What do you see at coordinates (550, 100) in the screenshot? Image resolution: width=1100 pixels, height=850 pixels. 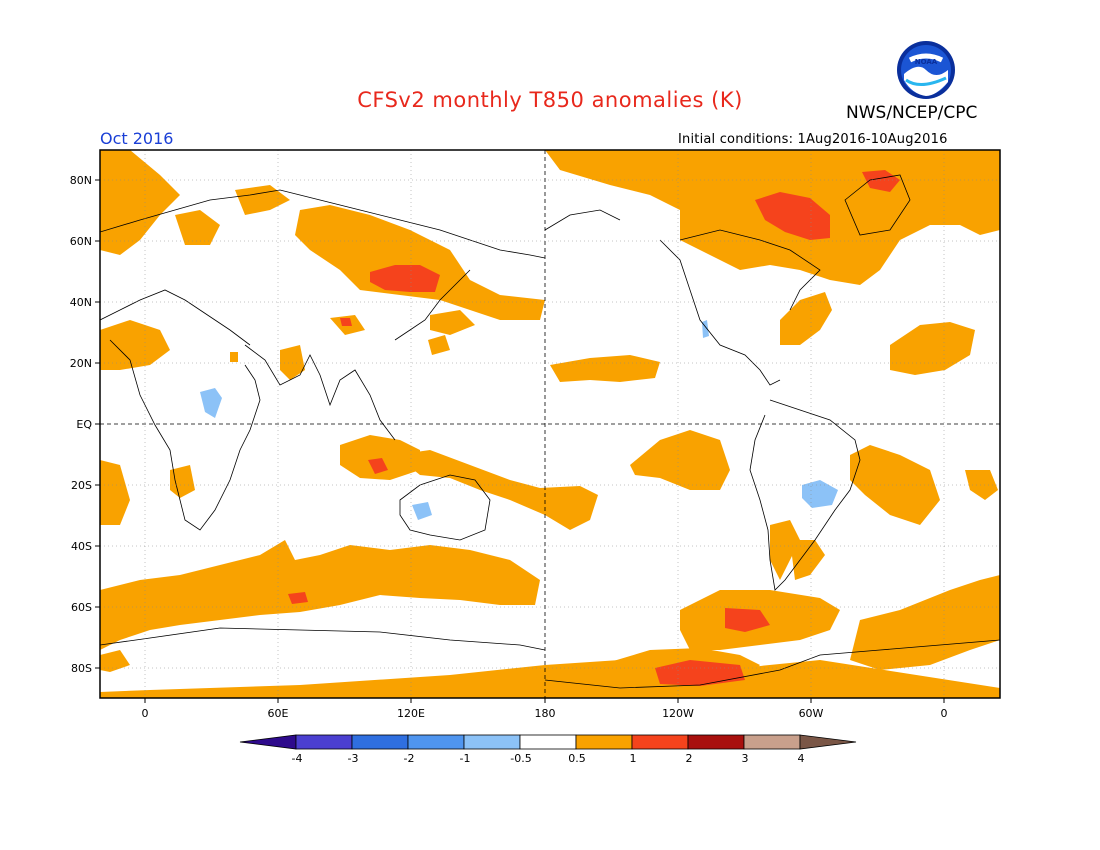 I see `map-title: CFSv2 monthly T850 anomalies (K)` at bounding box center [550, 100].